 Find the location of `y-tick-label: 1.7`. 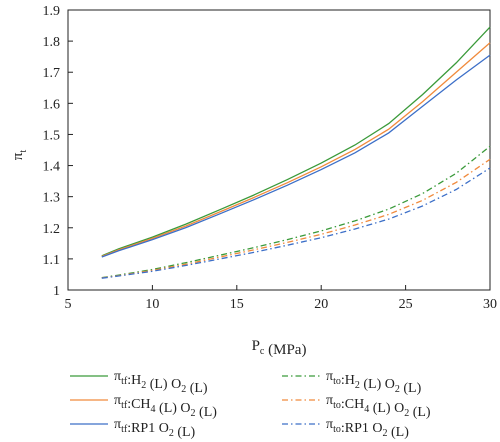

y-tick-label: 1.7 is located at coordinates (52, 73).